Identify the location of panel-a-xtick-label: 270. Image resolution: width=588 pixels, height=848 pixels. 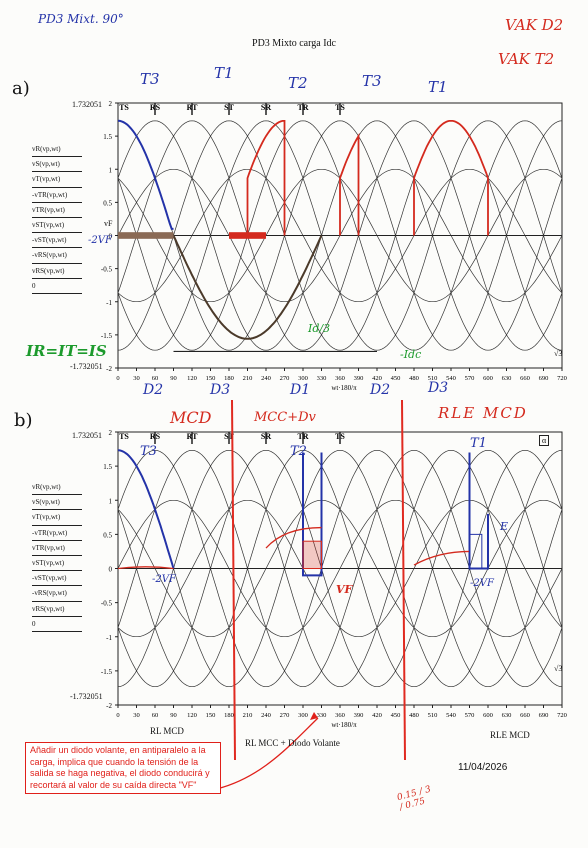
(285, 378).